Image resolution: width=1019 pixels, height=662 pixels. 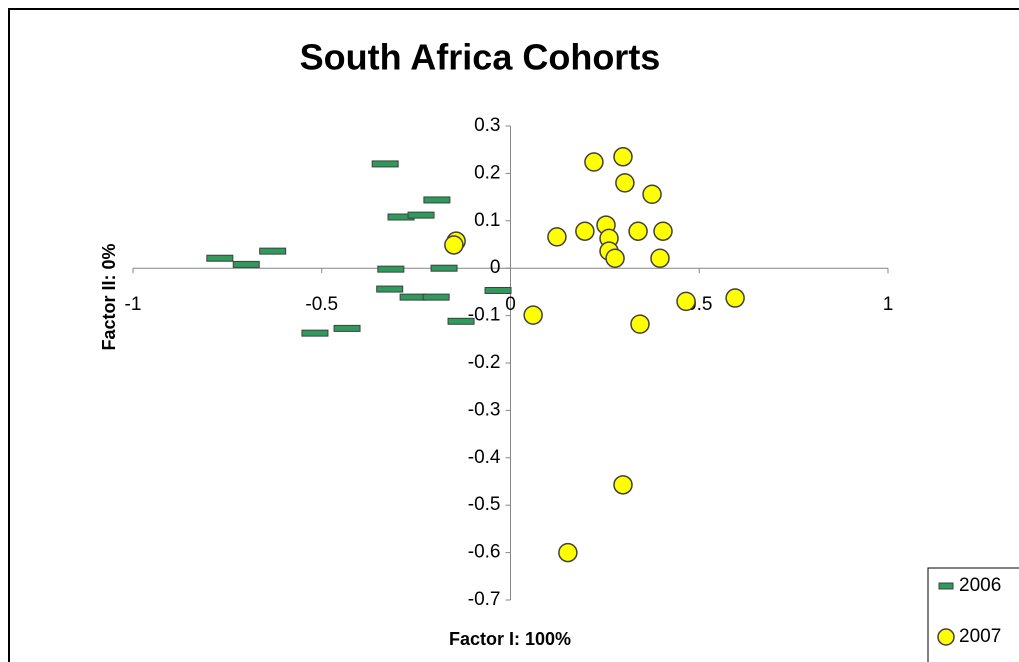 I want to click on y-tick-label: -0.5, so click(x=484, y=504).